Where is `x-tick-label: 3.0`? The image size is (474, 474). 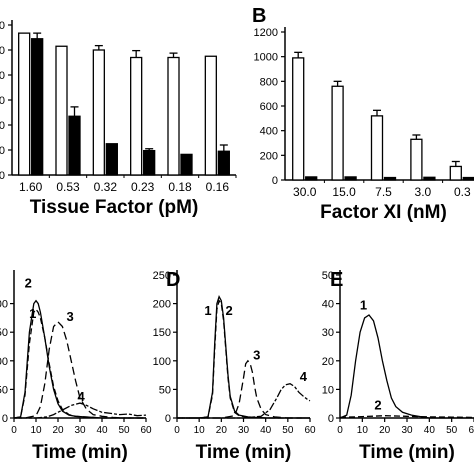
x-tick-label: 3.0 is located at coordinates (423, 192).